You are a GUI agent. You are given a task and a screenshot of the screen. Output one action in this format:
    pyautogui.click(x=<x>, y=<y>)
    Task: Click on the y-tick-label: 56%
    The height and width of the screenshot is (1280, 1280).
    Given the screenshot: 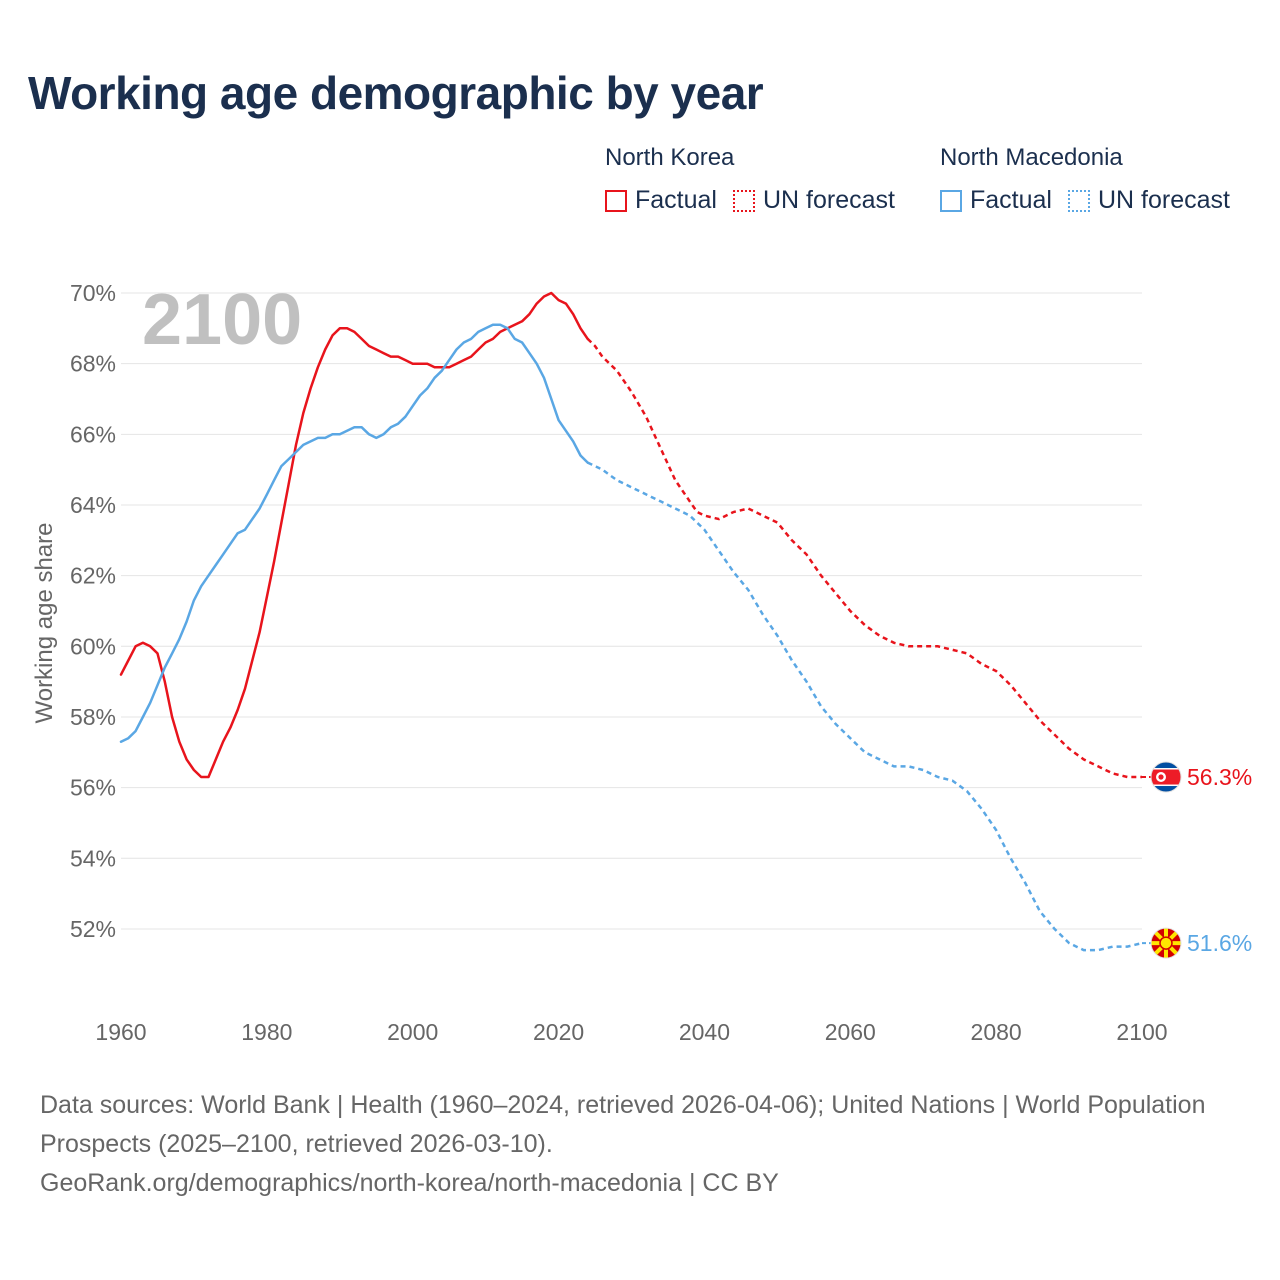 What is the action you would take?
    pyautogui.click(x=93, y=788)
    